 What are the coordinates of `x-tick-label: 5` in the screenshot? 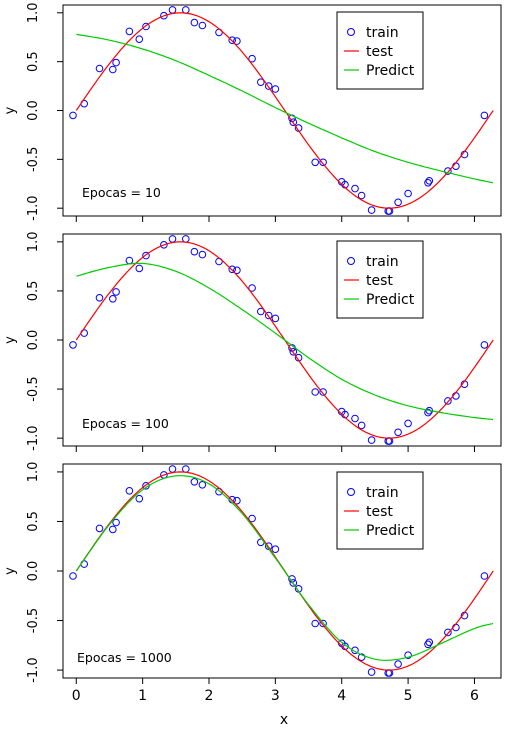 It's located at (408, 696).